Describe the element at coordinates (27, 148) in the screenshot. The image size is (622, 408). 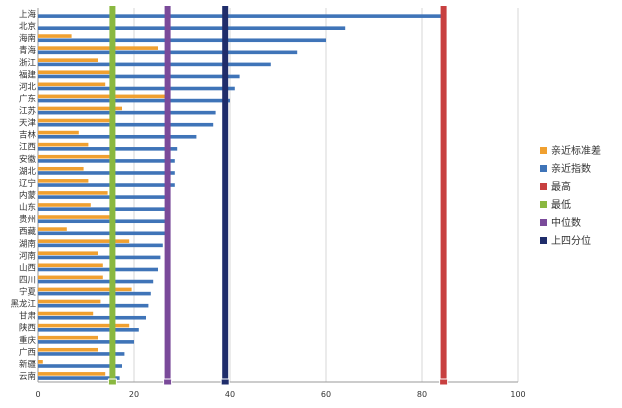
I see `y-tick-label-11: 江西` at that location.